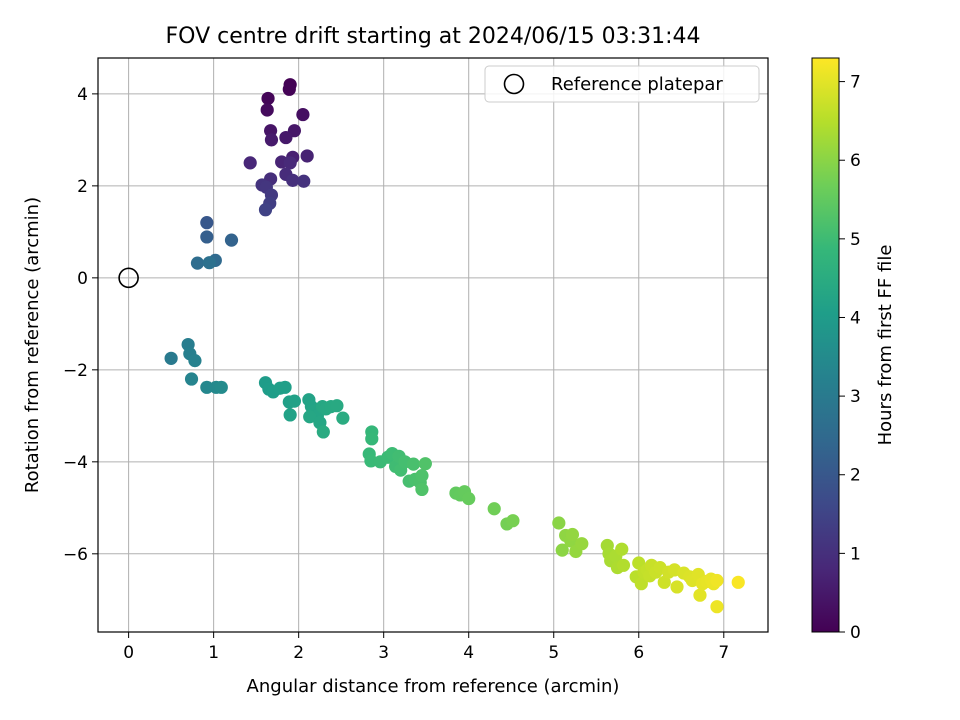 The height and width of the screenshot is (720, 960). Describe the element at coordinates (638, 653) in the screenshot. I see `x-tick-label: 6` at that location.